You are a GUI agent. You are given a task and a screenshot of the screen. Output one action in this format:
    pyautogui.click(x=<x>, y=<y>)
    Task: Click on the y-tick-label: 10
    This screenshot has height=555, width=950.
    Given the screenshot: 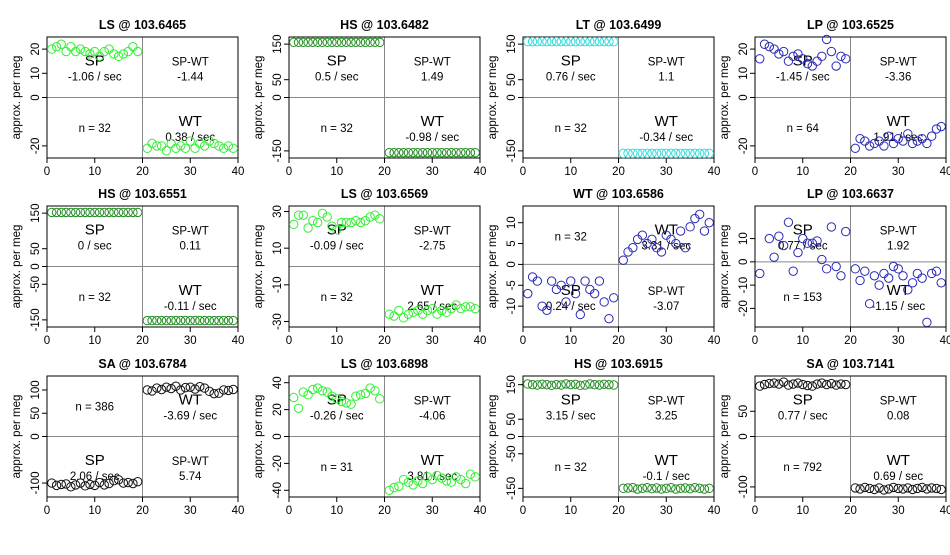 What is the action you would take?
    pyautogui.click(x=744, y=73)
    